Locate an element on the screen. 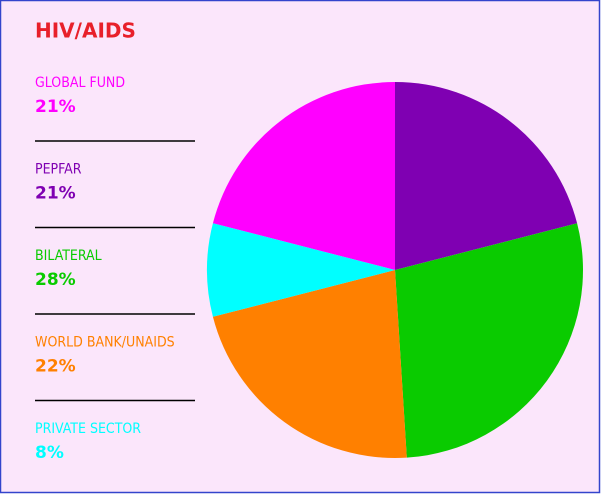  legend-label: WORLD BANK/UNAIDS is located at coordinates (105, 343).